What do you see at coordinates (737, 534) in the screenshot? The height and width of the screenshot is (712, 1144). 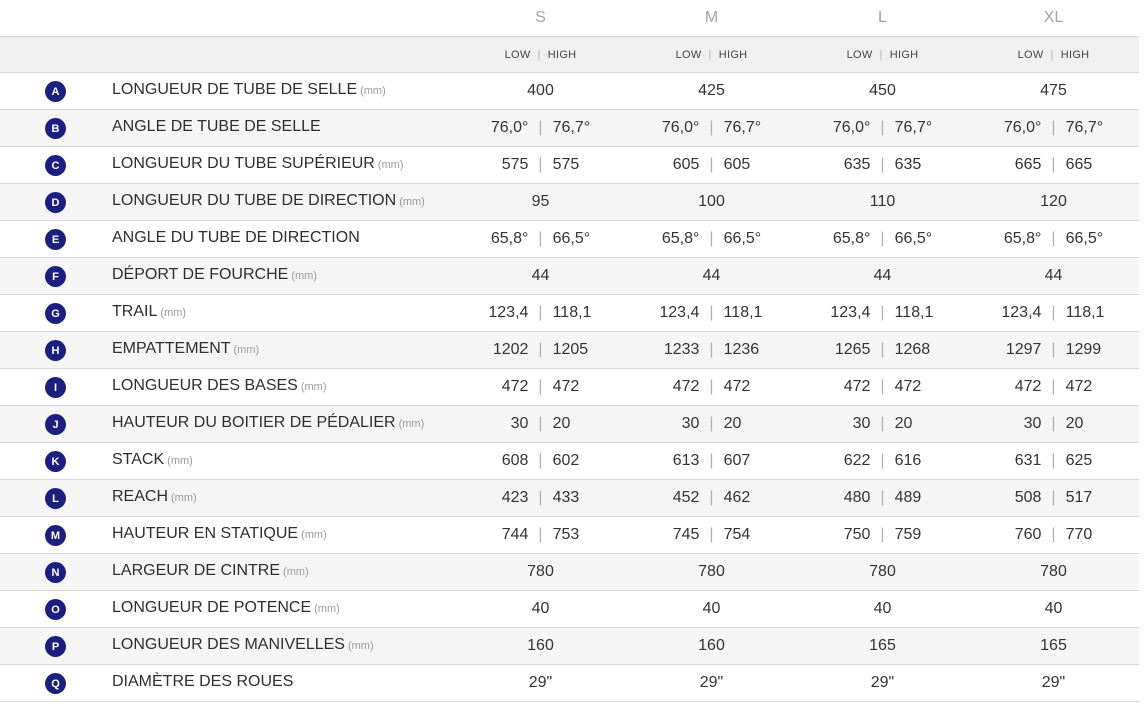 I see `high-value: 754` at bounding box center [737, 534].